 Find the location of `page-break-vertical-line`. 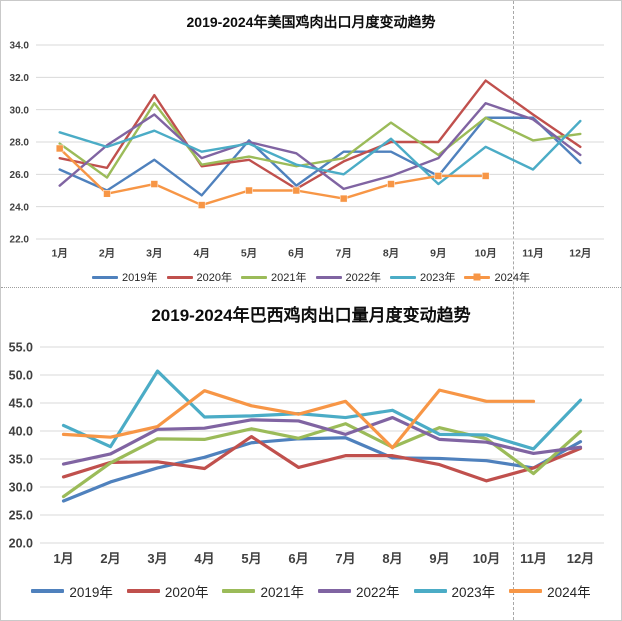

page-break-vertical-line is located at coordinates (513, 310).